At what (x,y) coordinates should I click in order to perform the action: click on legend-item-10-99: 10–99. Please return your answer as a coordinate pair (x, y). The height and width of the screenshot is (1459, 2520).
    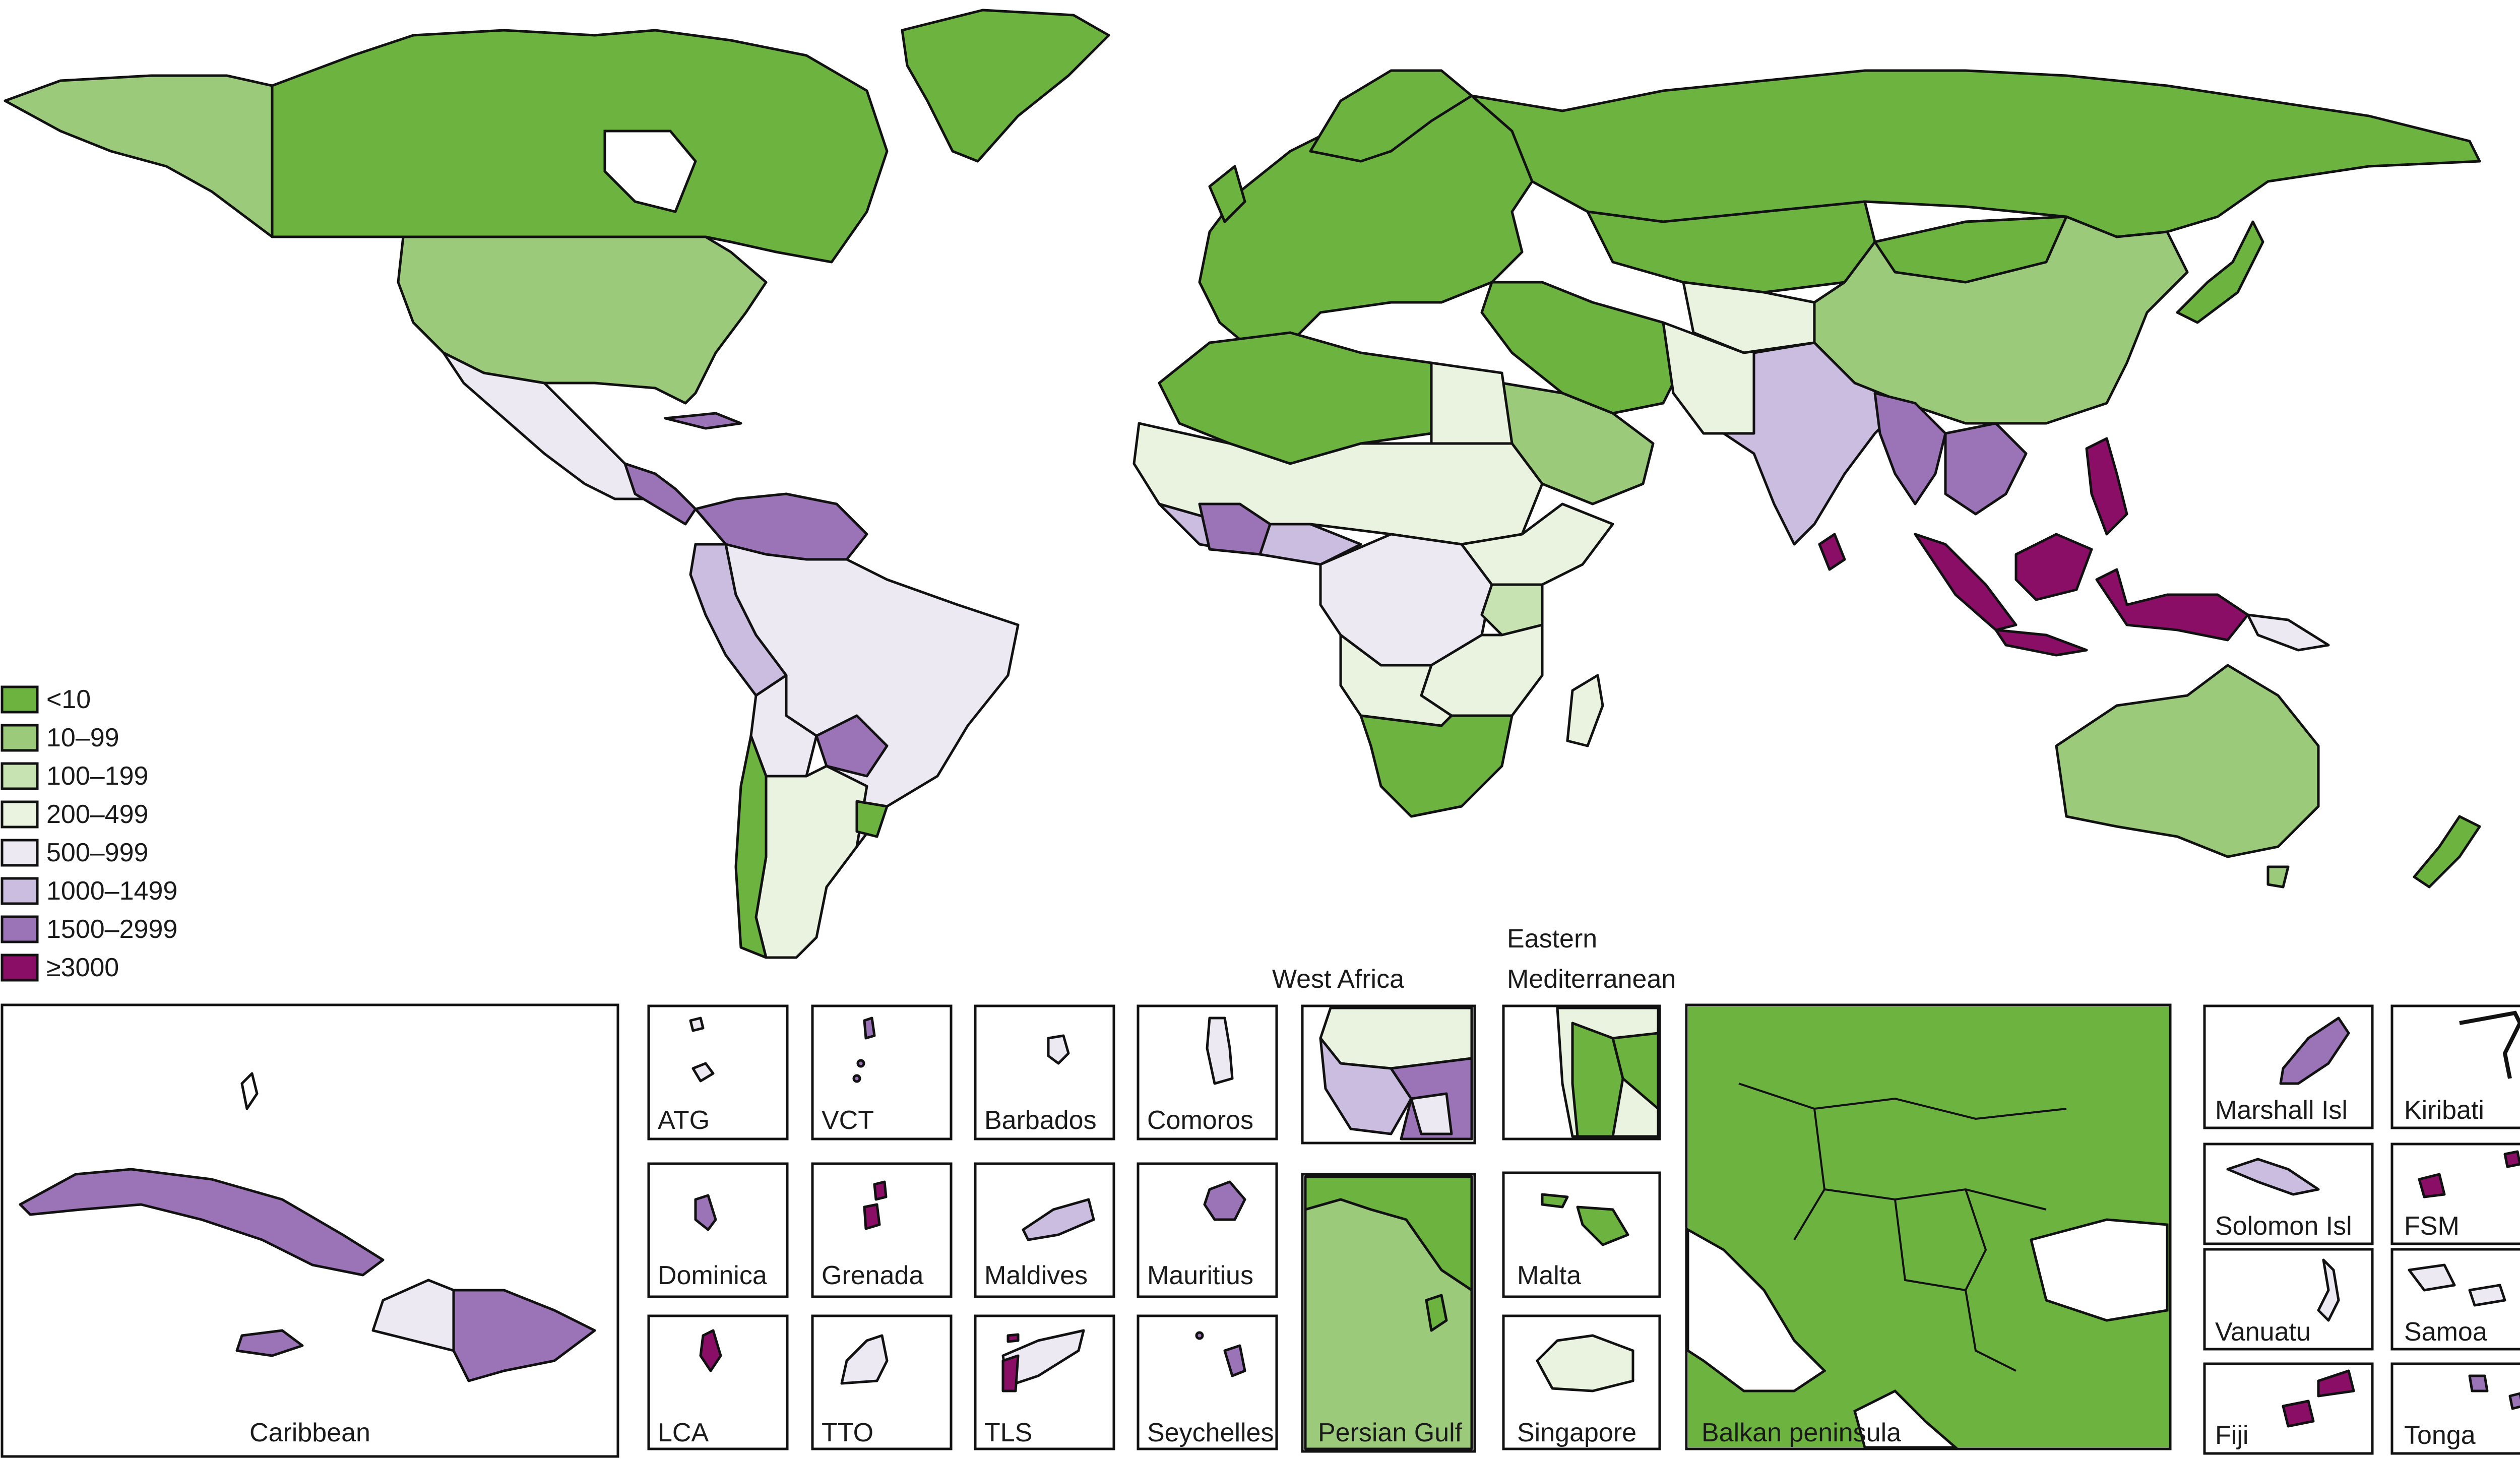
    Looking at the image, I should click on (60, 737).